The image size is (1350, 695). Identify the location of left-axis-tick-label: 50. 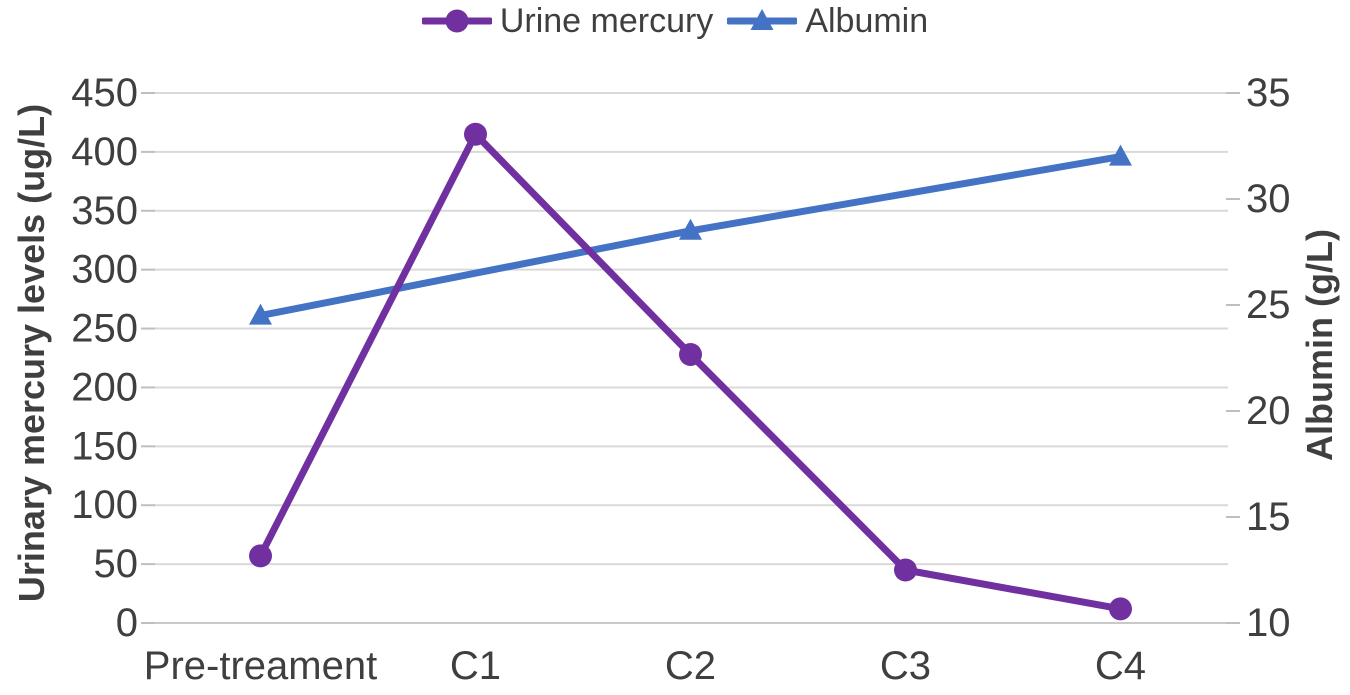
(116, 564).